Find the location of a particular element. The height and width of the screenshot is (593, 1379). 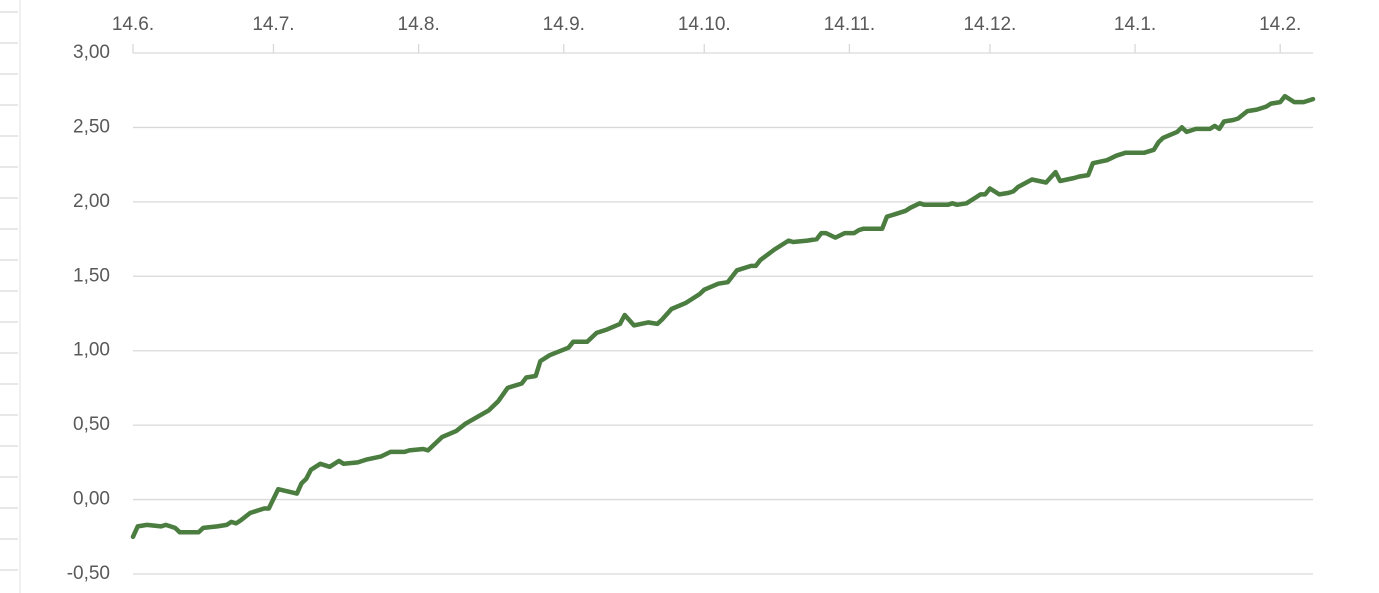

y-tick-label: 3,00 is located at coordinates (91, 52).